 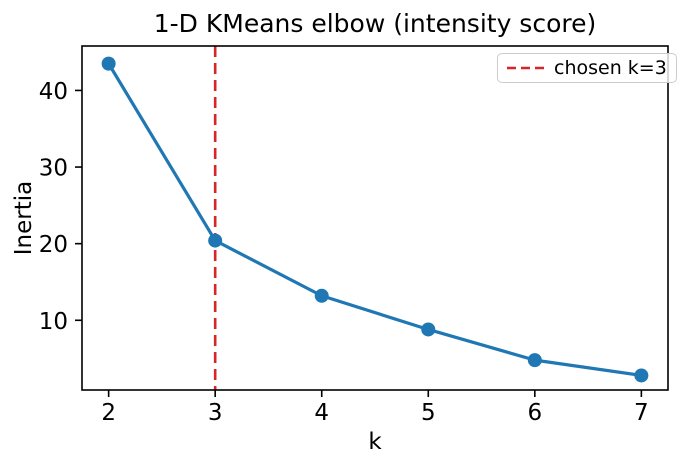 What do you see at coordinates (215, 413) in the screenshot?
I see `x-axis-tick-label: 3` at bounding box center [215, 413].